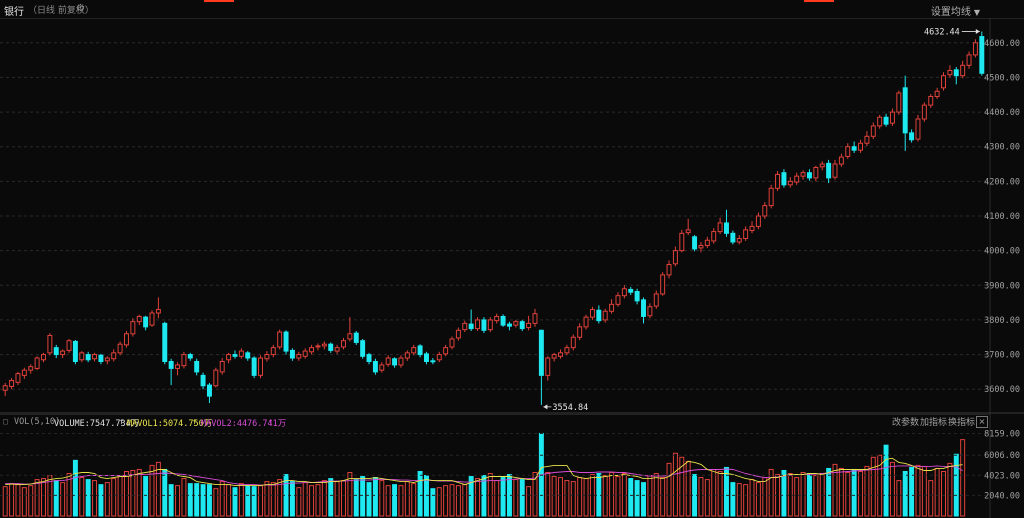 Image resolution: width=1024 pixels, height=518 pixels. What do you see at coordinates (1002, 434) in the screenshot?
I see `volume-tick-label: 8159.00` at bounding box center [1002, 434].